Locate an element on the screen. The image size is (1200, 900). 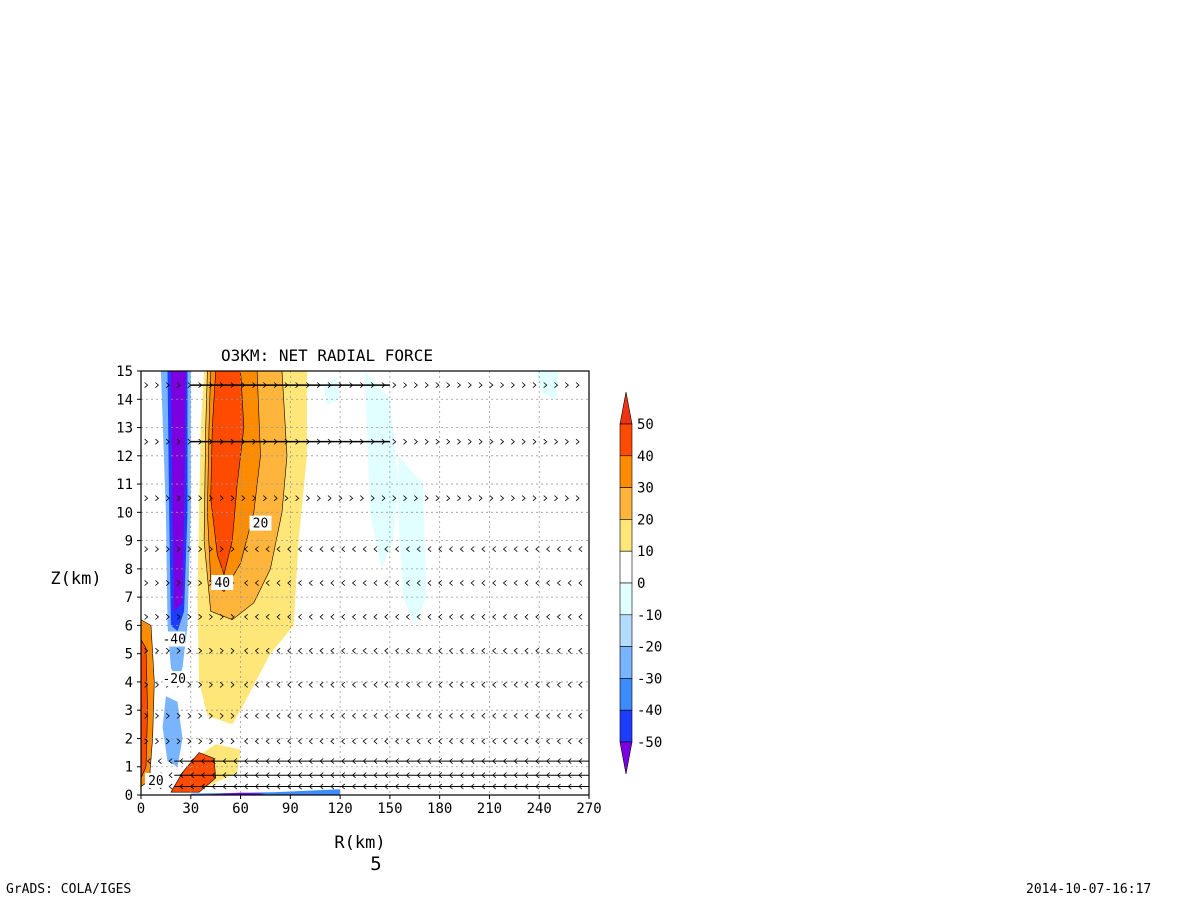
y-tick-label: 6 is located at coordinates (129, 626).